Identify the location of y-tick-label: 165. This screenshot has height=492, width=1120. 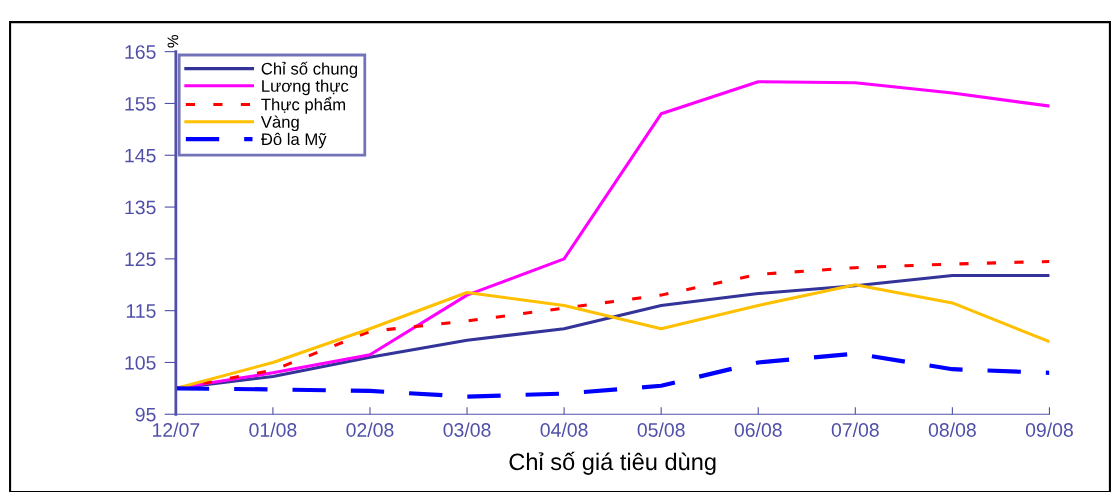
(140, 52).